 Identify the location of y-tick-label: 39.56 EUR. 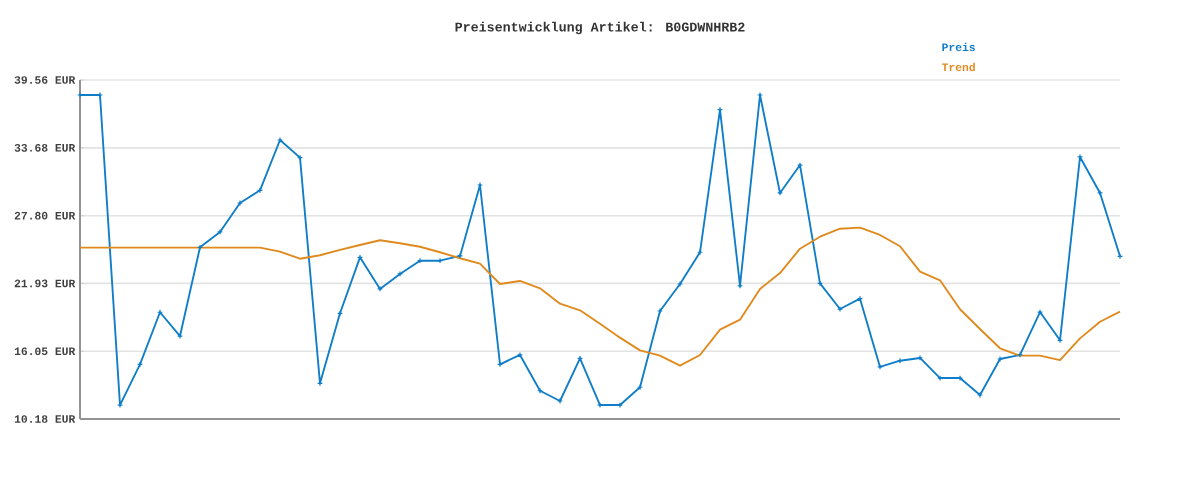
(45, 80).